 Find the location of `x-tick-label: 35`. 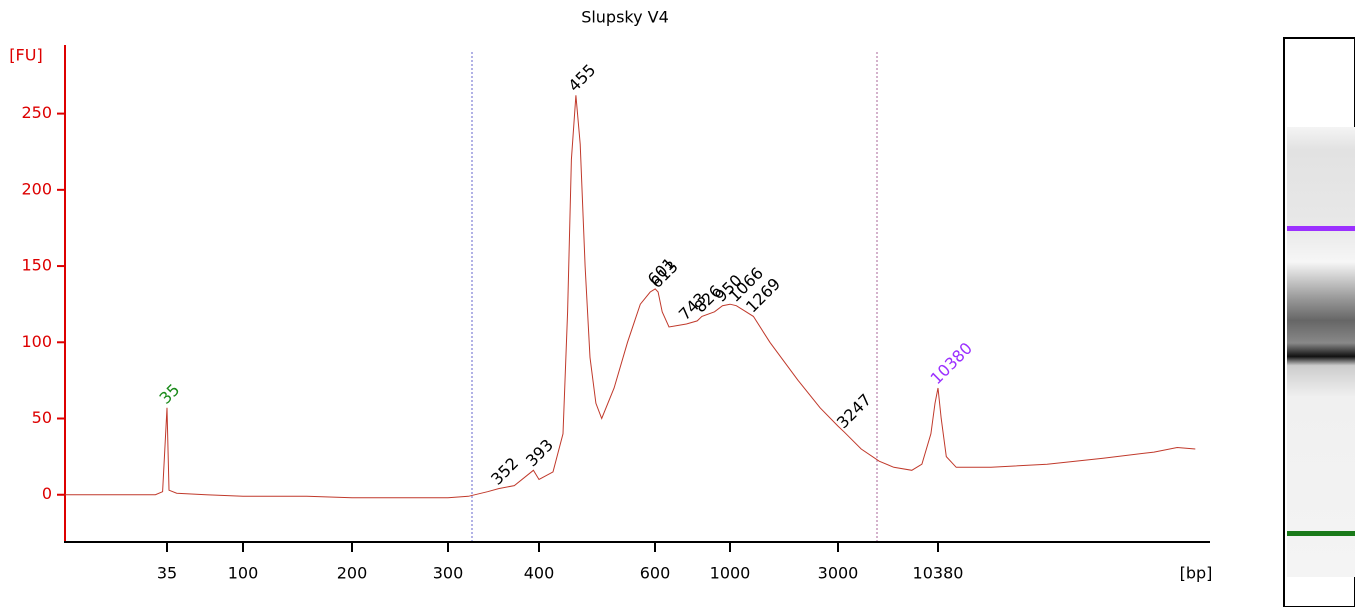

x-tick-label: 35 is located at coordinates (167, 573).